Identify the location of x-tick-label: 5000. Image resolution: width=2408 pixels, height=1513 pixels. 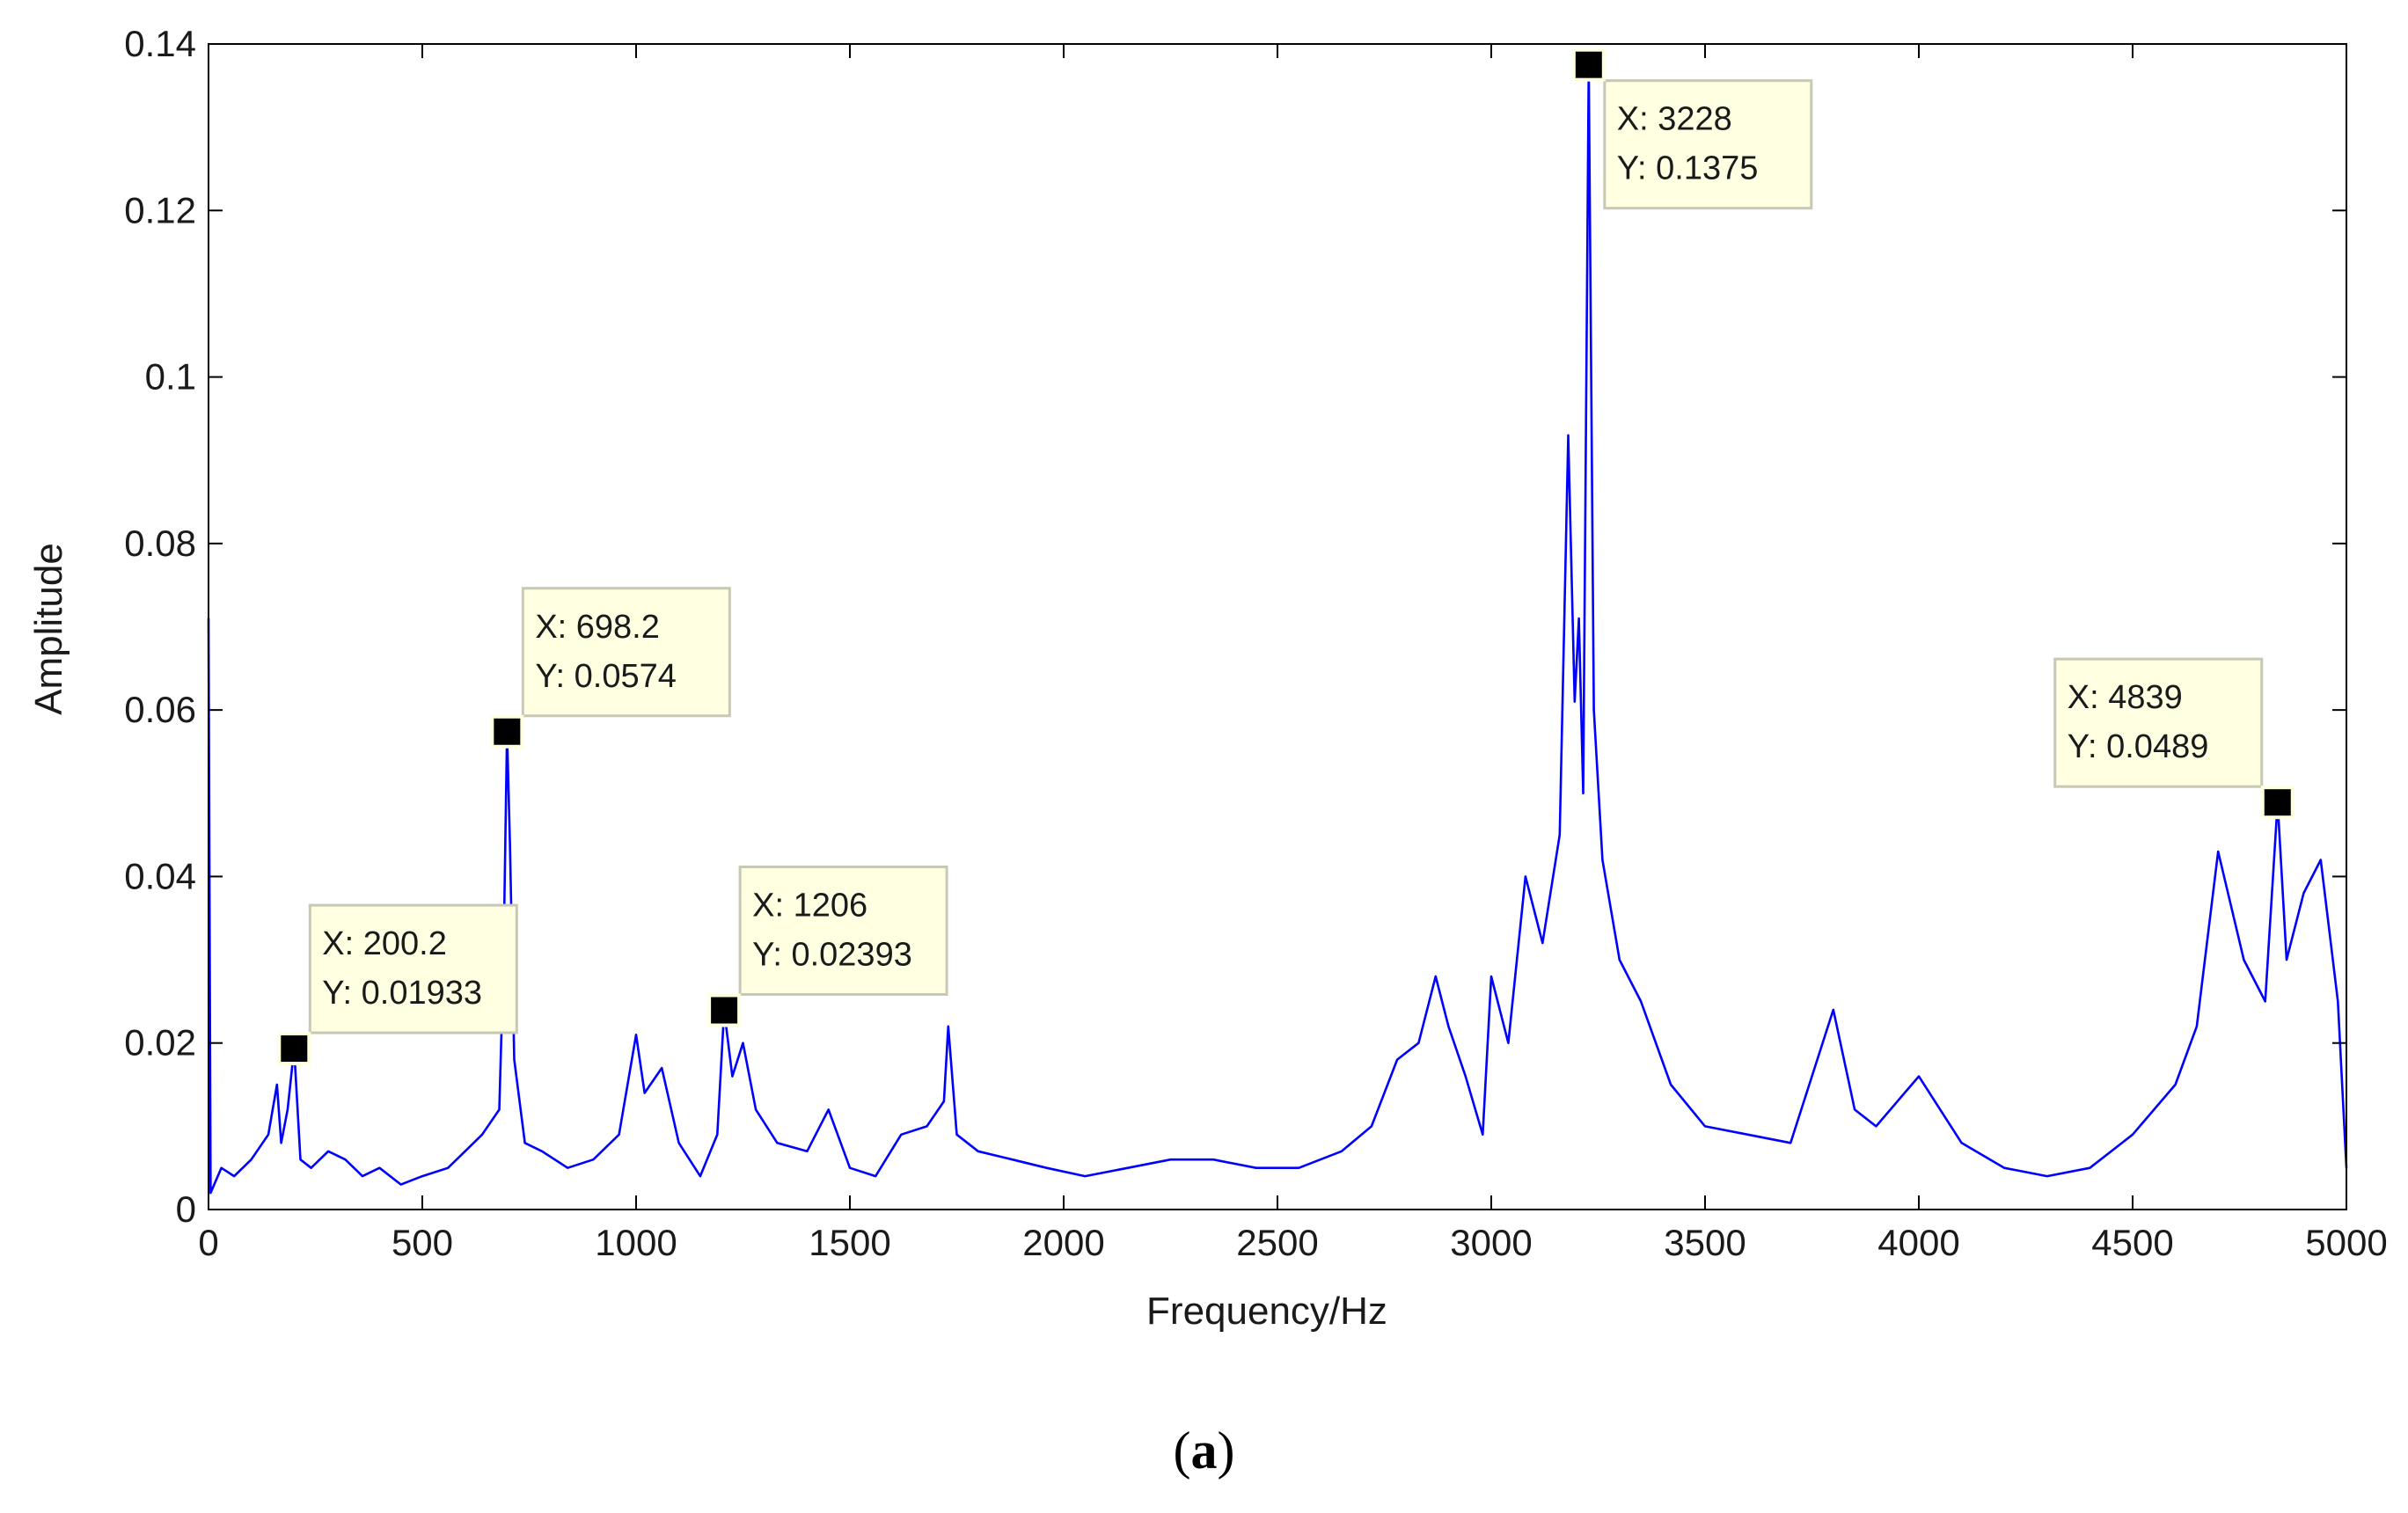
(2346, 1242).